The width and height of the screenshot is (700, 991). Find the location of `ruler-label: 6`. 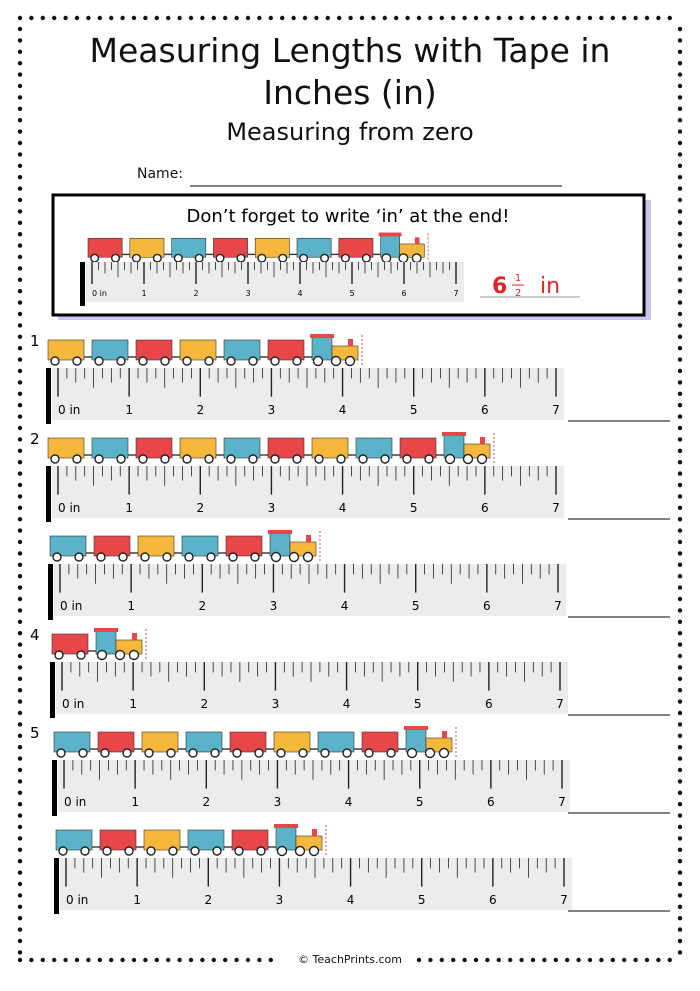

ruler-label: 6 is located at coordinates (403, 293).